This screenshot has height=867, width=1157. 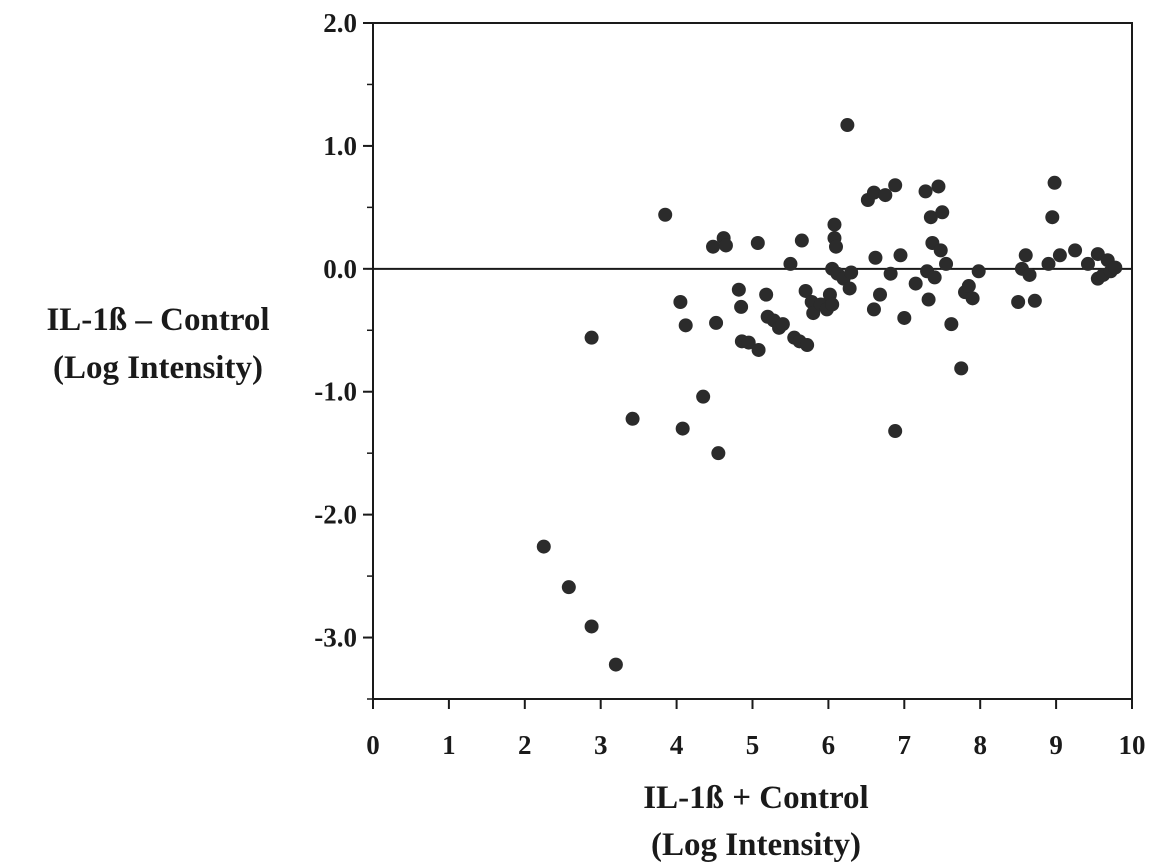 What do you see at coordinates (157, 320) in the screenshot?
I see `y-axis-label-line-1: IL-1ß – Control` at bounding box center [157, 320].